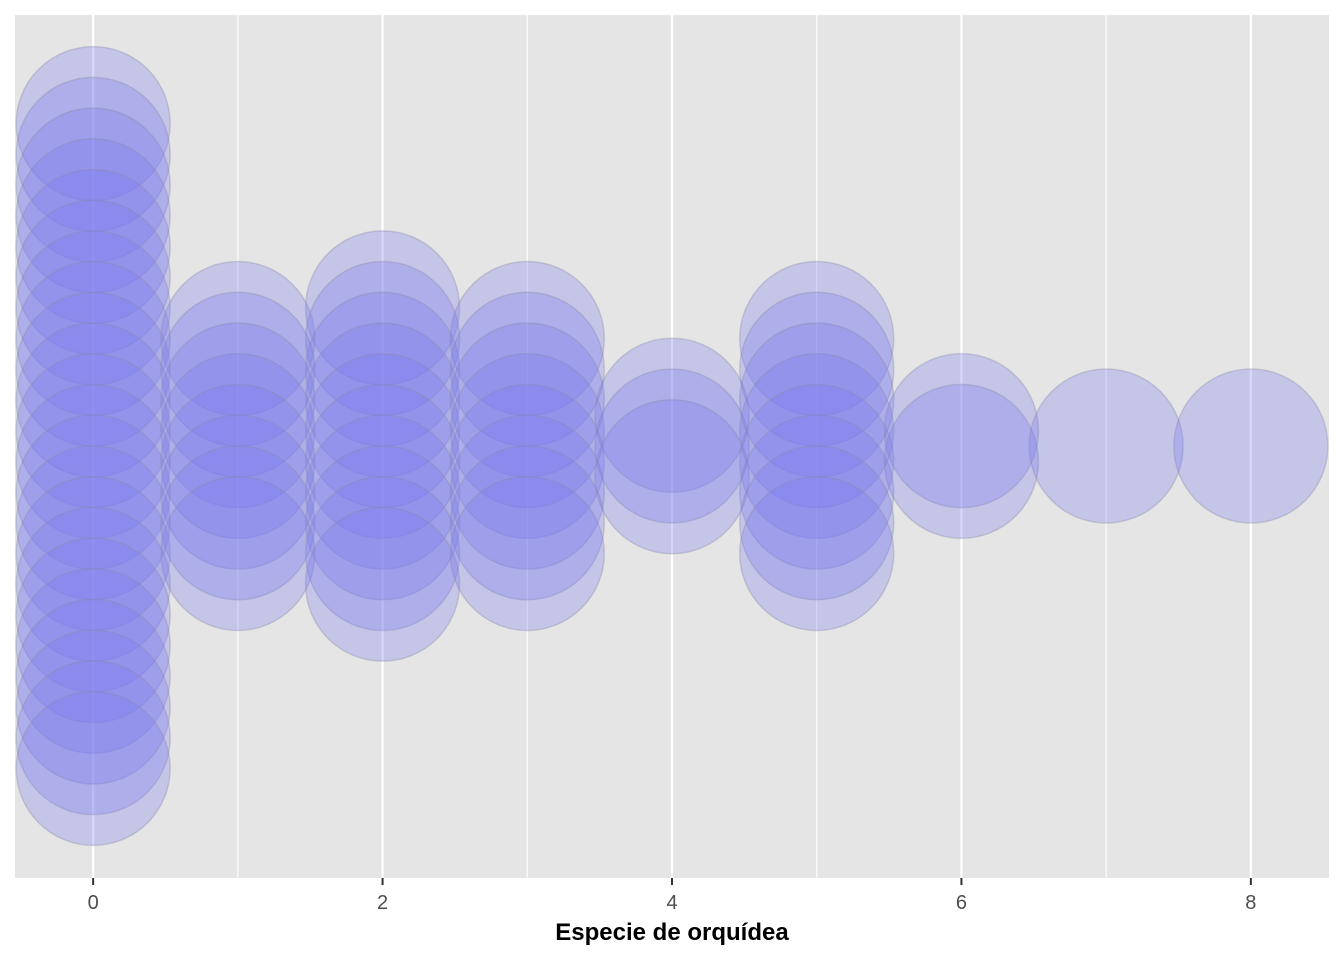 The width and height of the screenshot is (1344, 960). What do you see at coordinates (961, 903) in the screenshot?
I see `x-tick-label: 6` at bounding box center [961, 903].